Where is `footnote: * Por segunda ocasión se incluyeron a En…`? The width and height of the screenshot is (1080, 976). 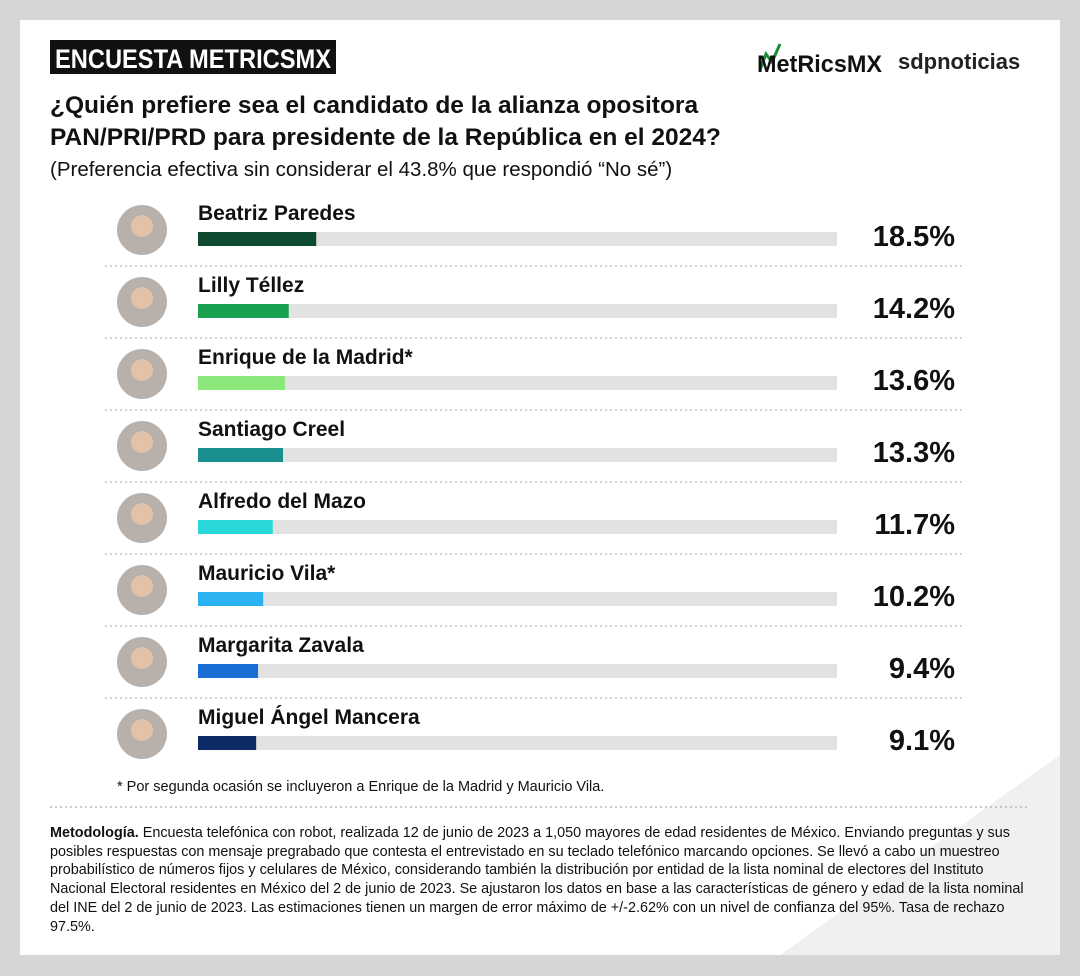 footnote: * Por segunda ocasión se incluyeron a En… is located at coordinates (360, 787).